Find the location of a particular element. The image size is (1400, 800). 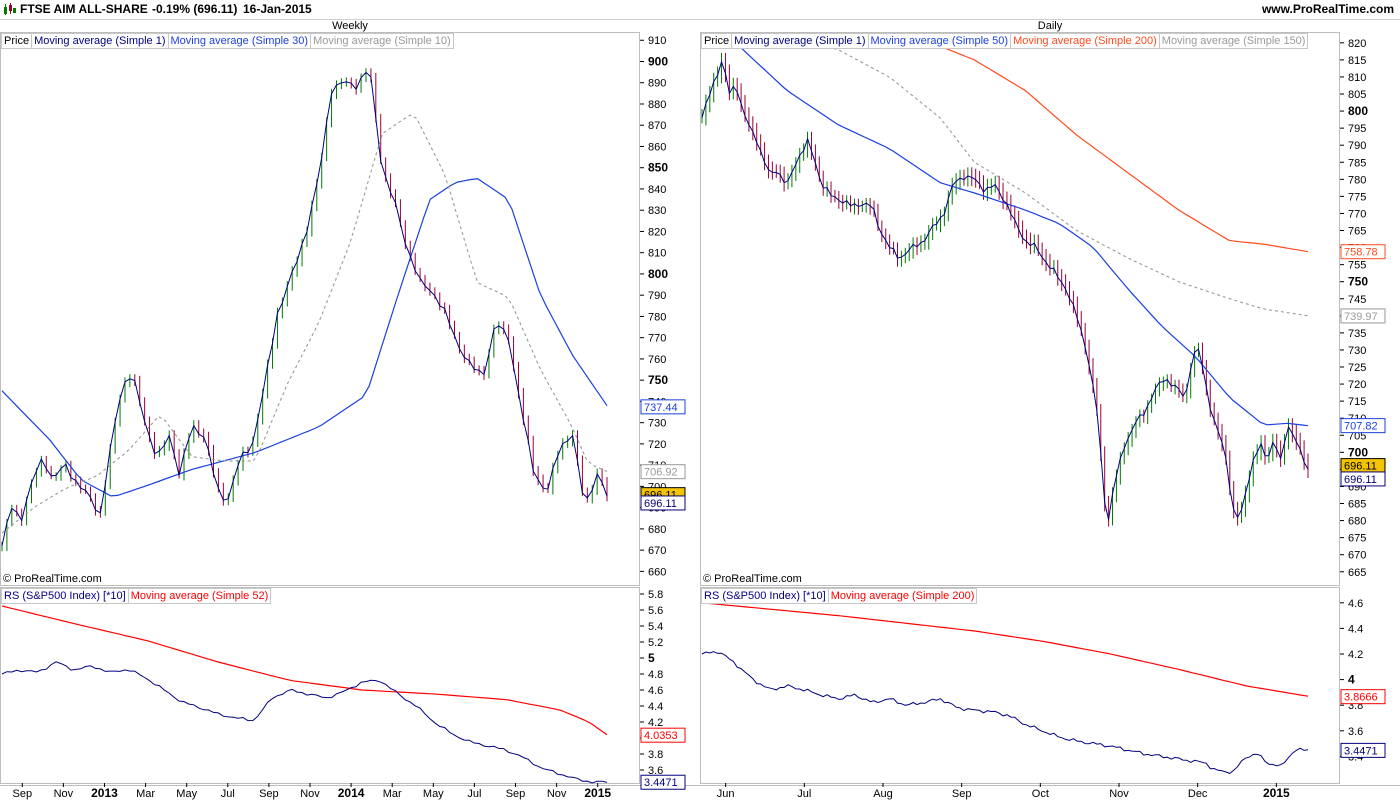

y-tick-label: 745 is located at coordinates (1357, 300).